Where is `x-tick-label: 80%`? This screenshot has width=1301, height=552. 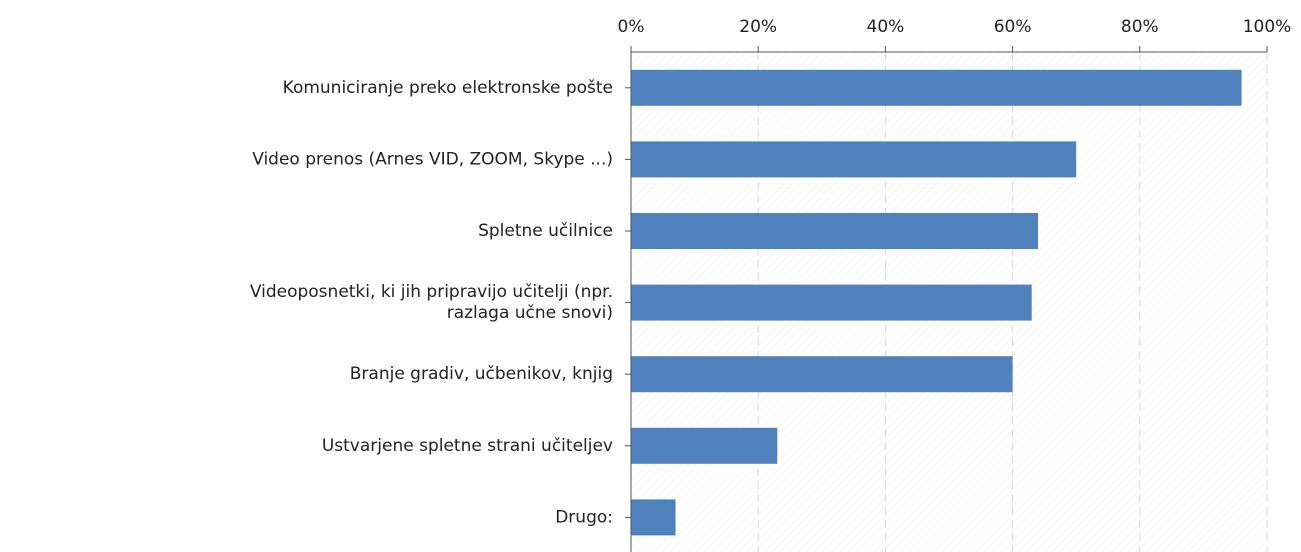 x-tick-label: 80% is located at coordinates (1140, 27).